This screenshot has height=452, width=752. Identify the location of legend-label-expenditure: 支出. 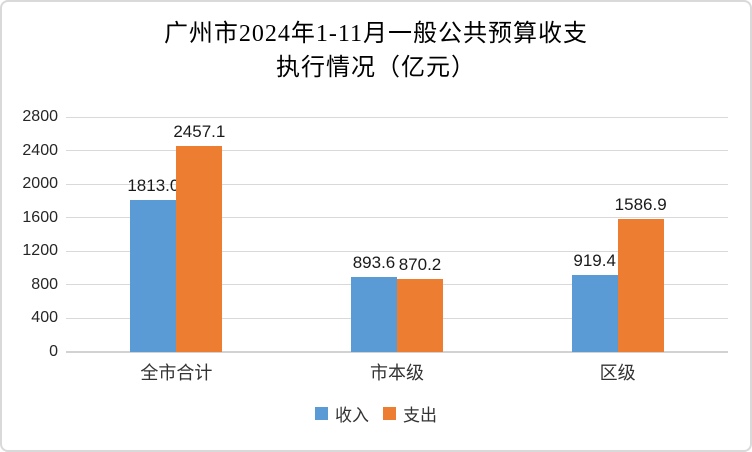
(420, 415).